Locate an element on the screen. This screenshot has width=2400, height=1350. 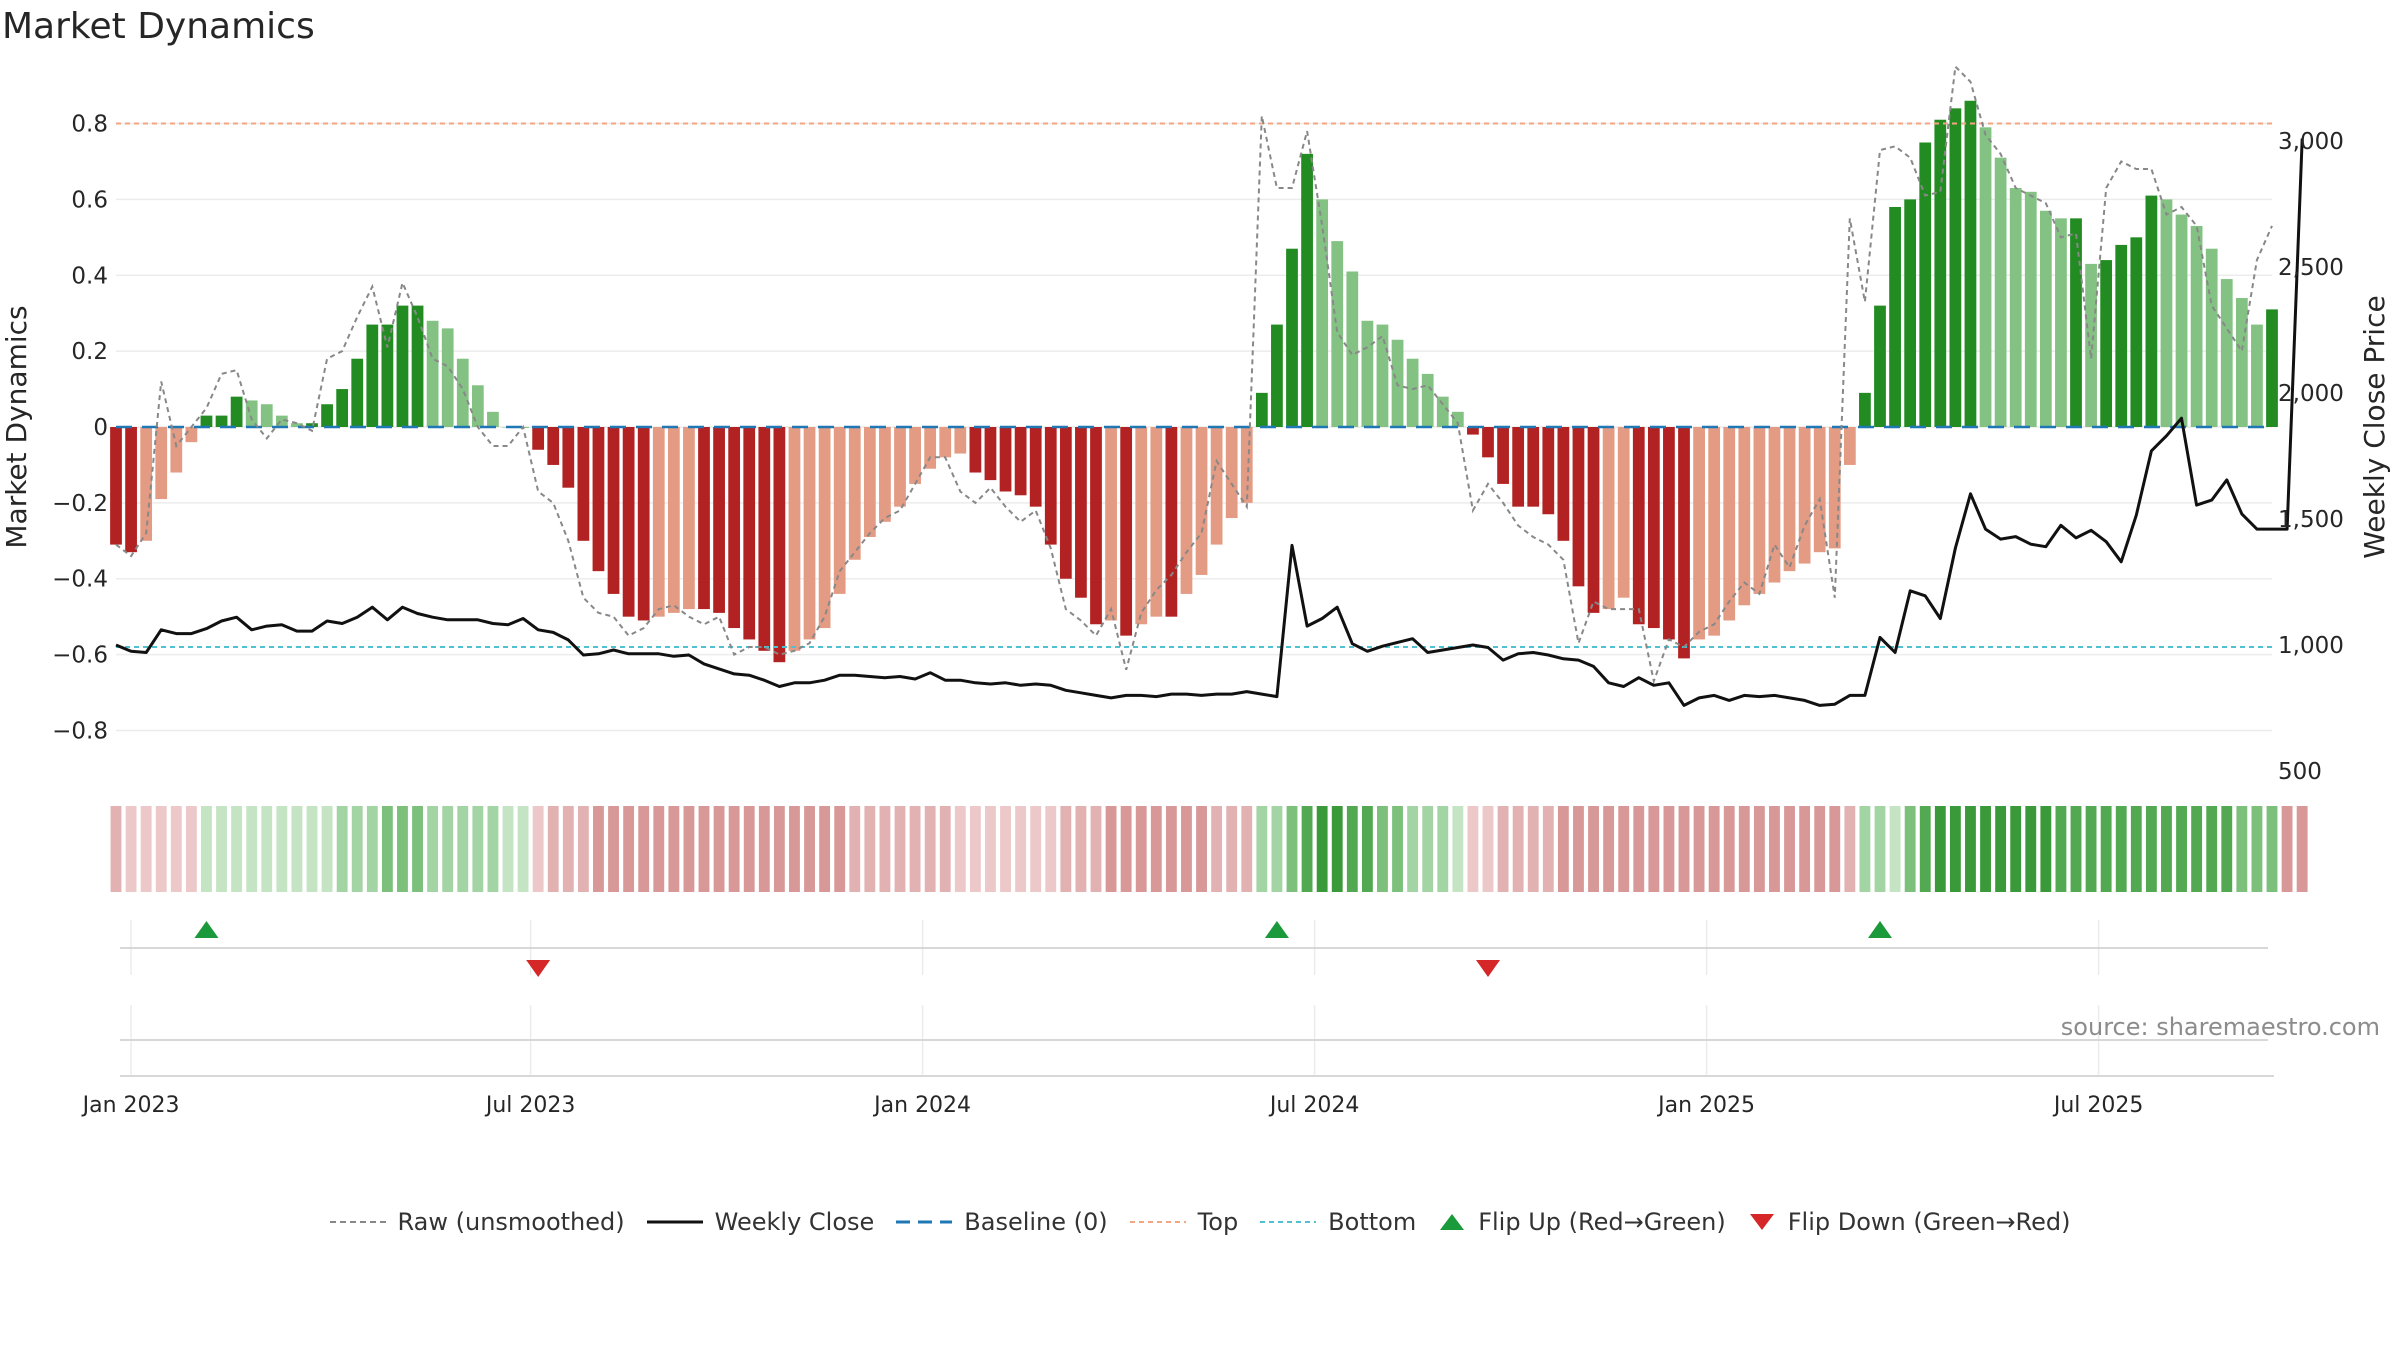
y-tick-label: 0.4 is located at coordinates (89, 276).